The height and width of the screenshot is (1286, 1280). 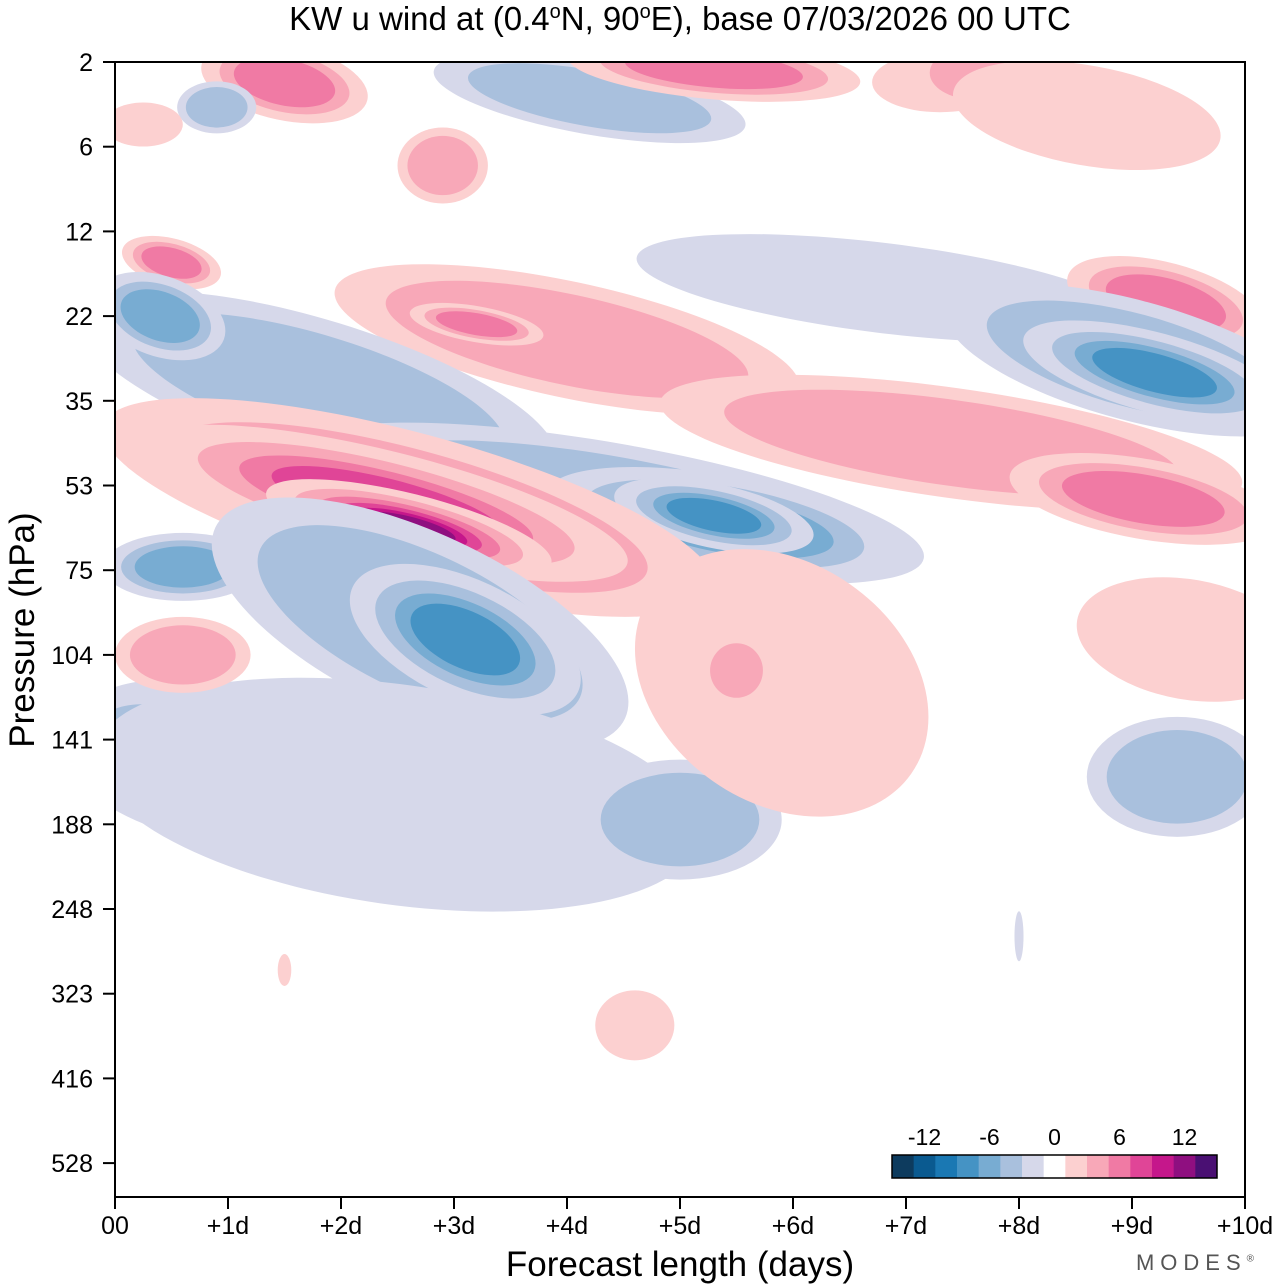 What do you see at coordinates (22, 629) in the screenshot?
I see `y-axis-label: Pressure (hPa)` at bounding box center [22, 629].